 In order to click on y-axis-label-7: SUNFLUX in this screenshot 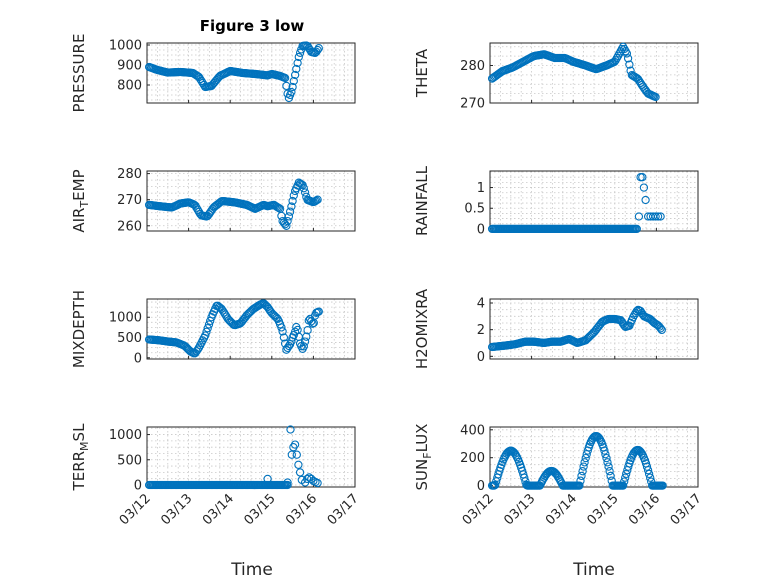, I will do `click(423, 457)`.